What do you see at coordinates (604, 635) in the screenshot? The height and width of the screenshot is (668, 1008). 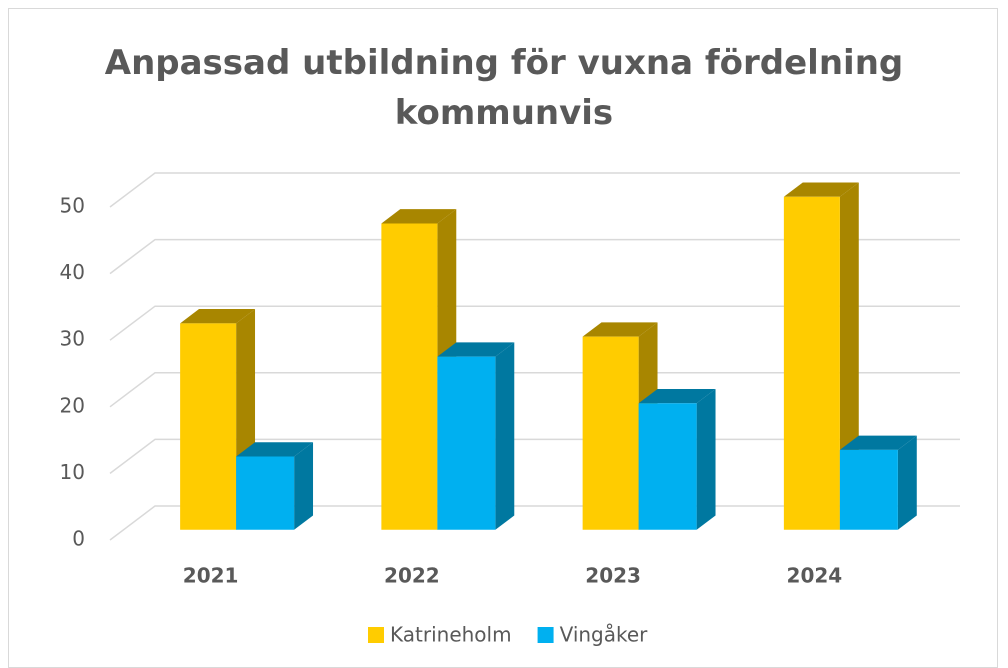 I see `legend-label: Vingåker` at bounding box center [604, 635].